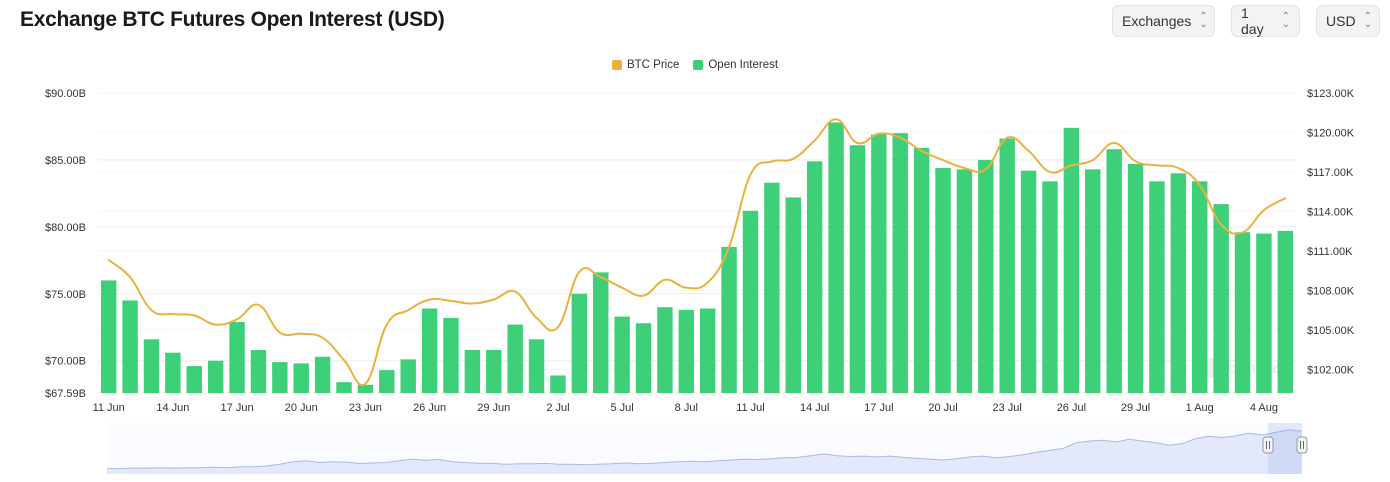 This screenshot has height=482, width=1390. What do you see at coordinates (942, 408) in the screenshot?
I see `x-tick-label: 20 Jul` at bounding box center [942, 408].